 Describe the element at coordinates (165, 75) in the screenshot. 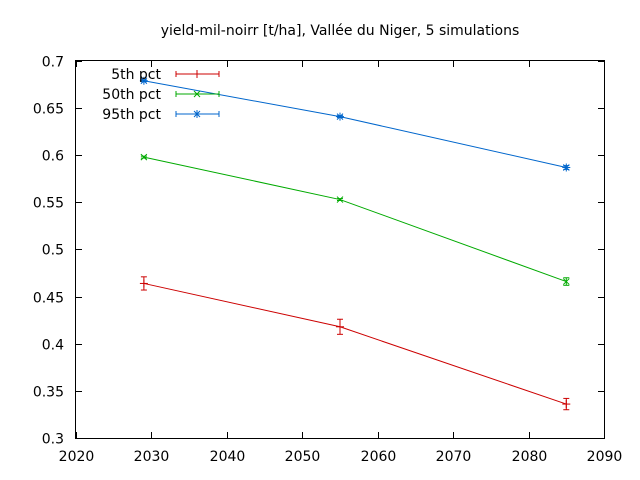

I see `legend-item: 5th pct` at that location.